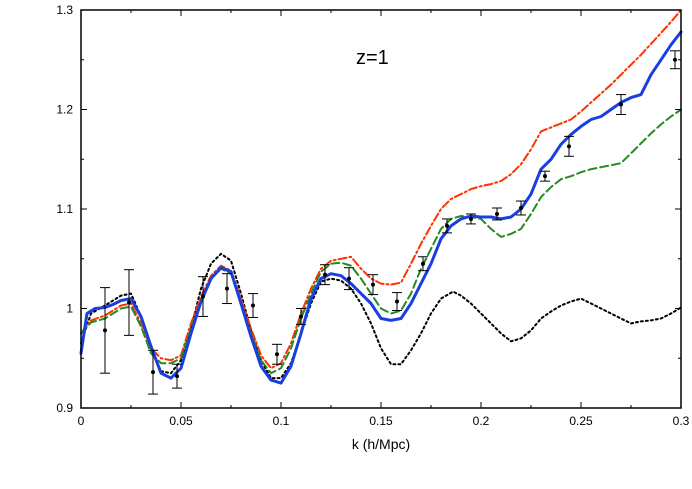  I want to click on y-tick-label: 1.1, so click(64, 209).